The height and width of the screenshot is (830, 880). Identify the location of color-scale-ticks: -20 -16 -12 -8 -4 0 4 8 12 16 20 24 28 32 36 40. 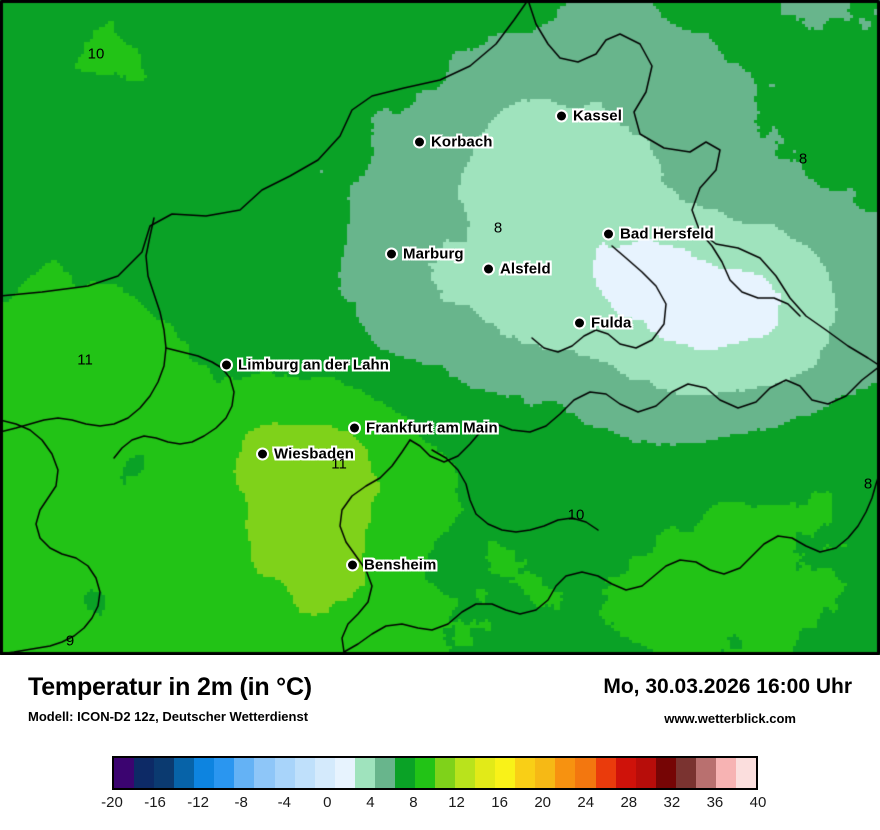
(433, 806).